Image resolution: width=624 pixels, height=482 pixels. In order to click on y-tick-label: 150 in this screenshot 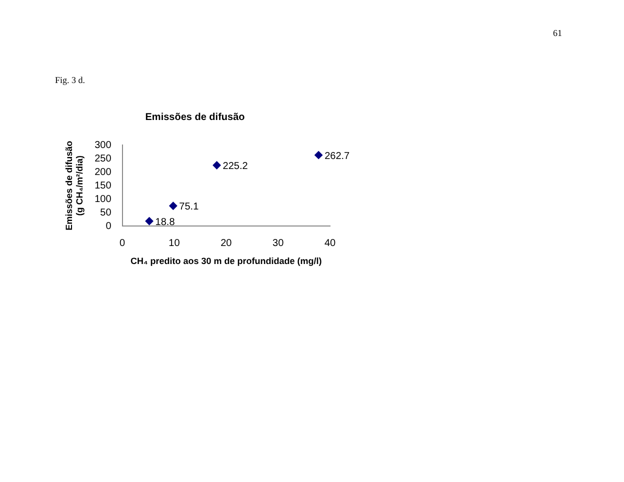, I will do `click(103, 186)`.